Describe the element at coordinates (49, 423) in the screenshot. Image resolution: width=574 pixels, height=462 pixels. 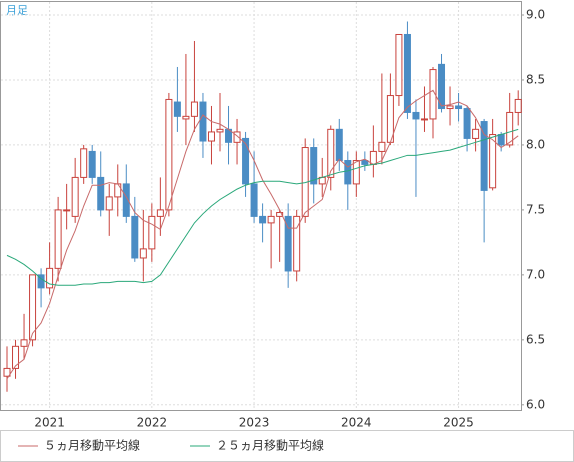
I see `x-tick-label: 2021` at that location.